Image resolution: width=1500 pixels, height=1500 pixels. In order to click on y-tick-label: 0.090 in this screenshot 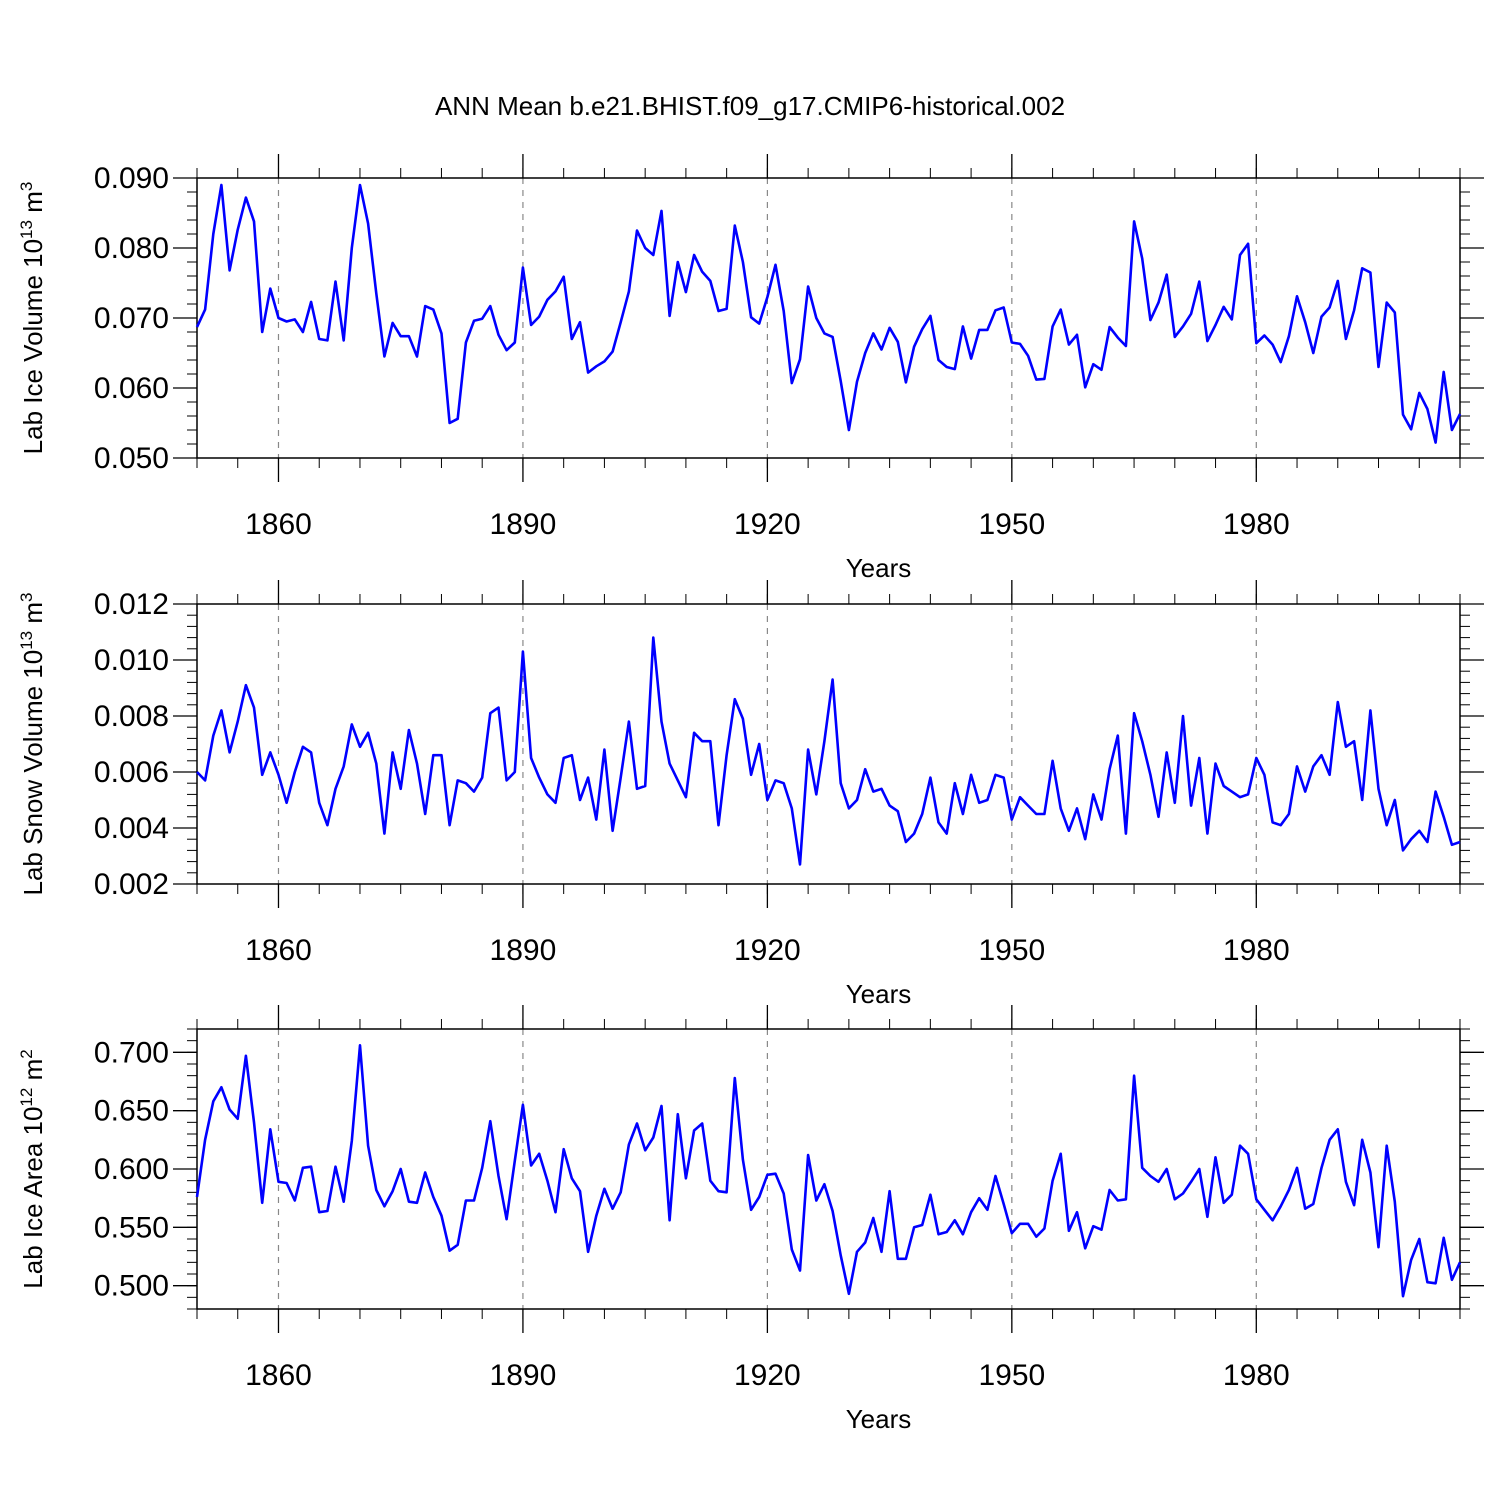, I will do `click(131, 178)`.